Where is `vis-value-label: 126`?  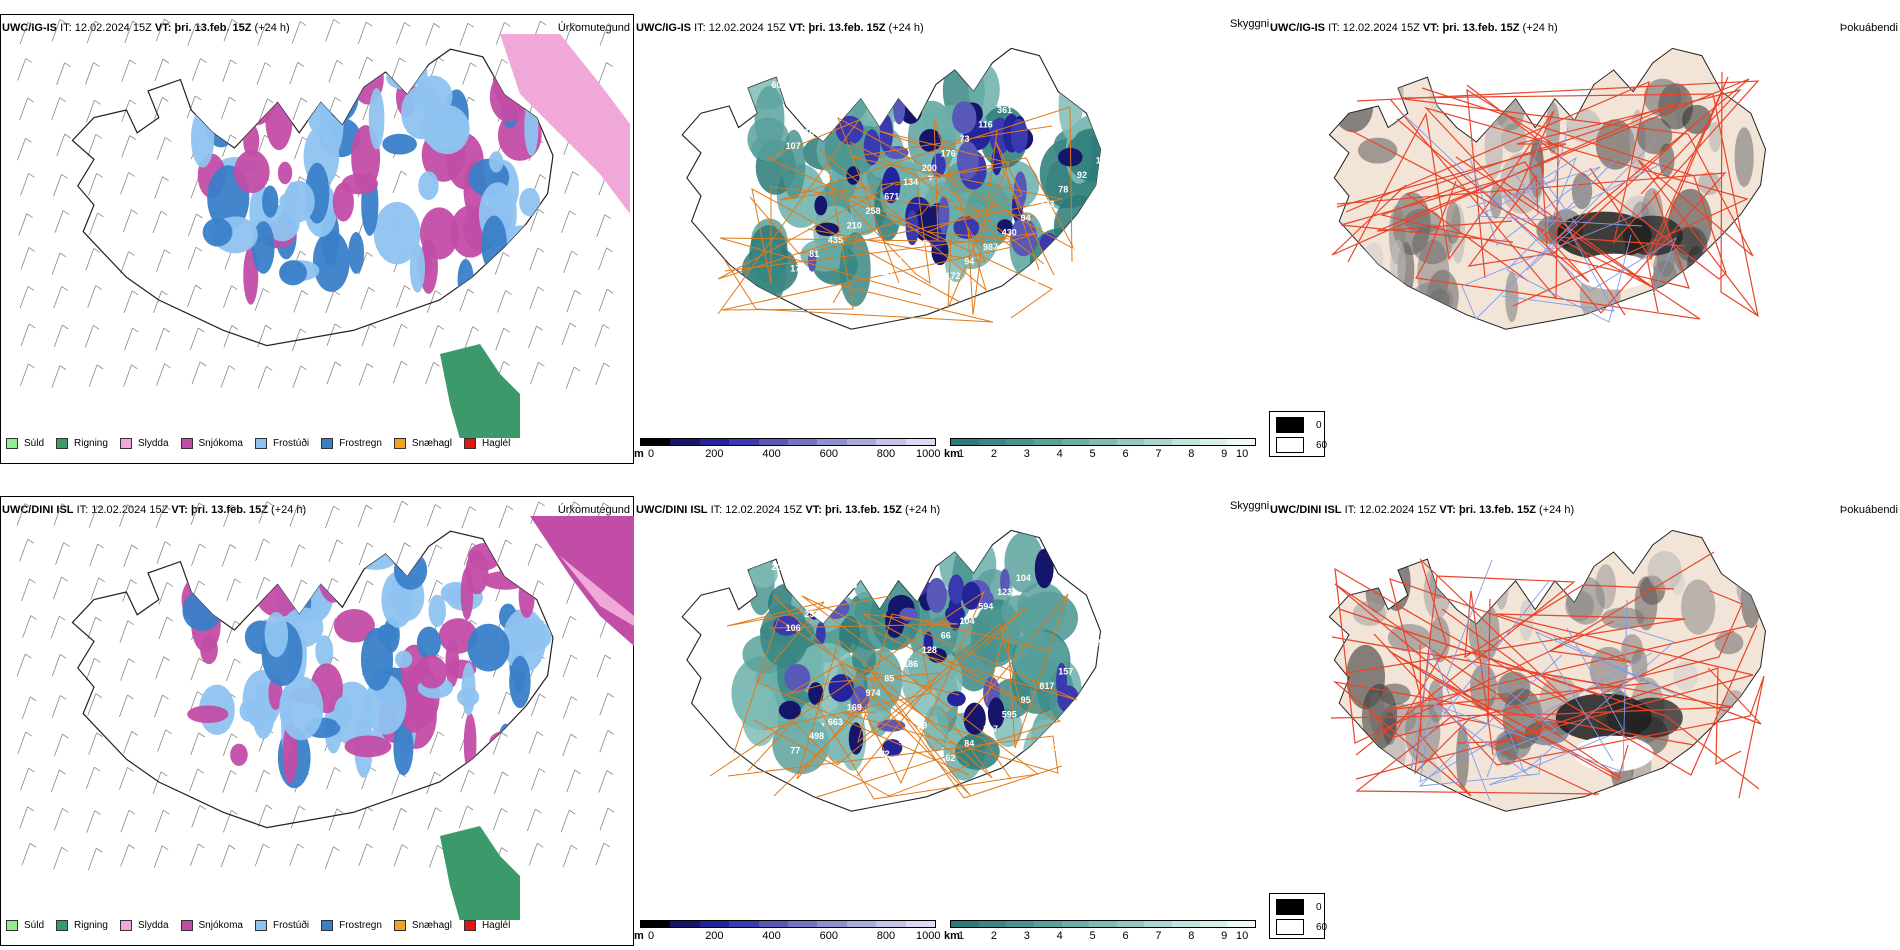
vis-value-label: 126 is located at coordinates (1098, 718).